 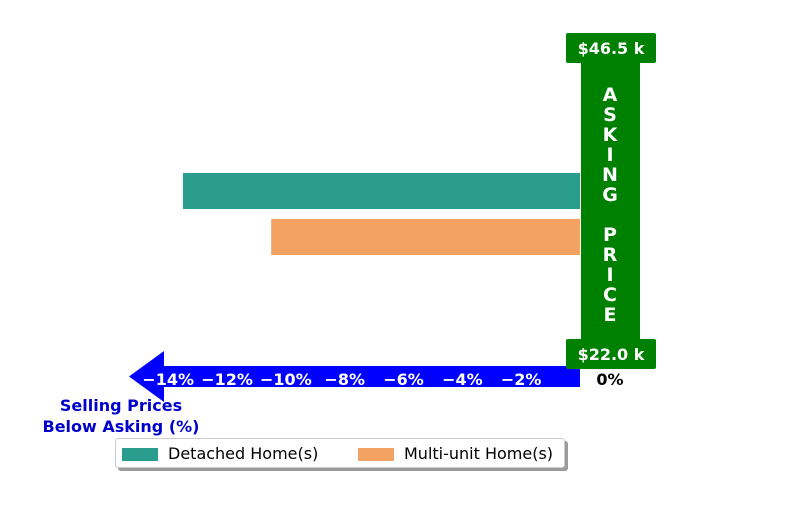 I want to click on tick-label-2: −10%, so click(x=286, y=379).